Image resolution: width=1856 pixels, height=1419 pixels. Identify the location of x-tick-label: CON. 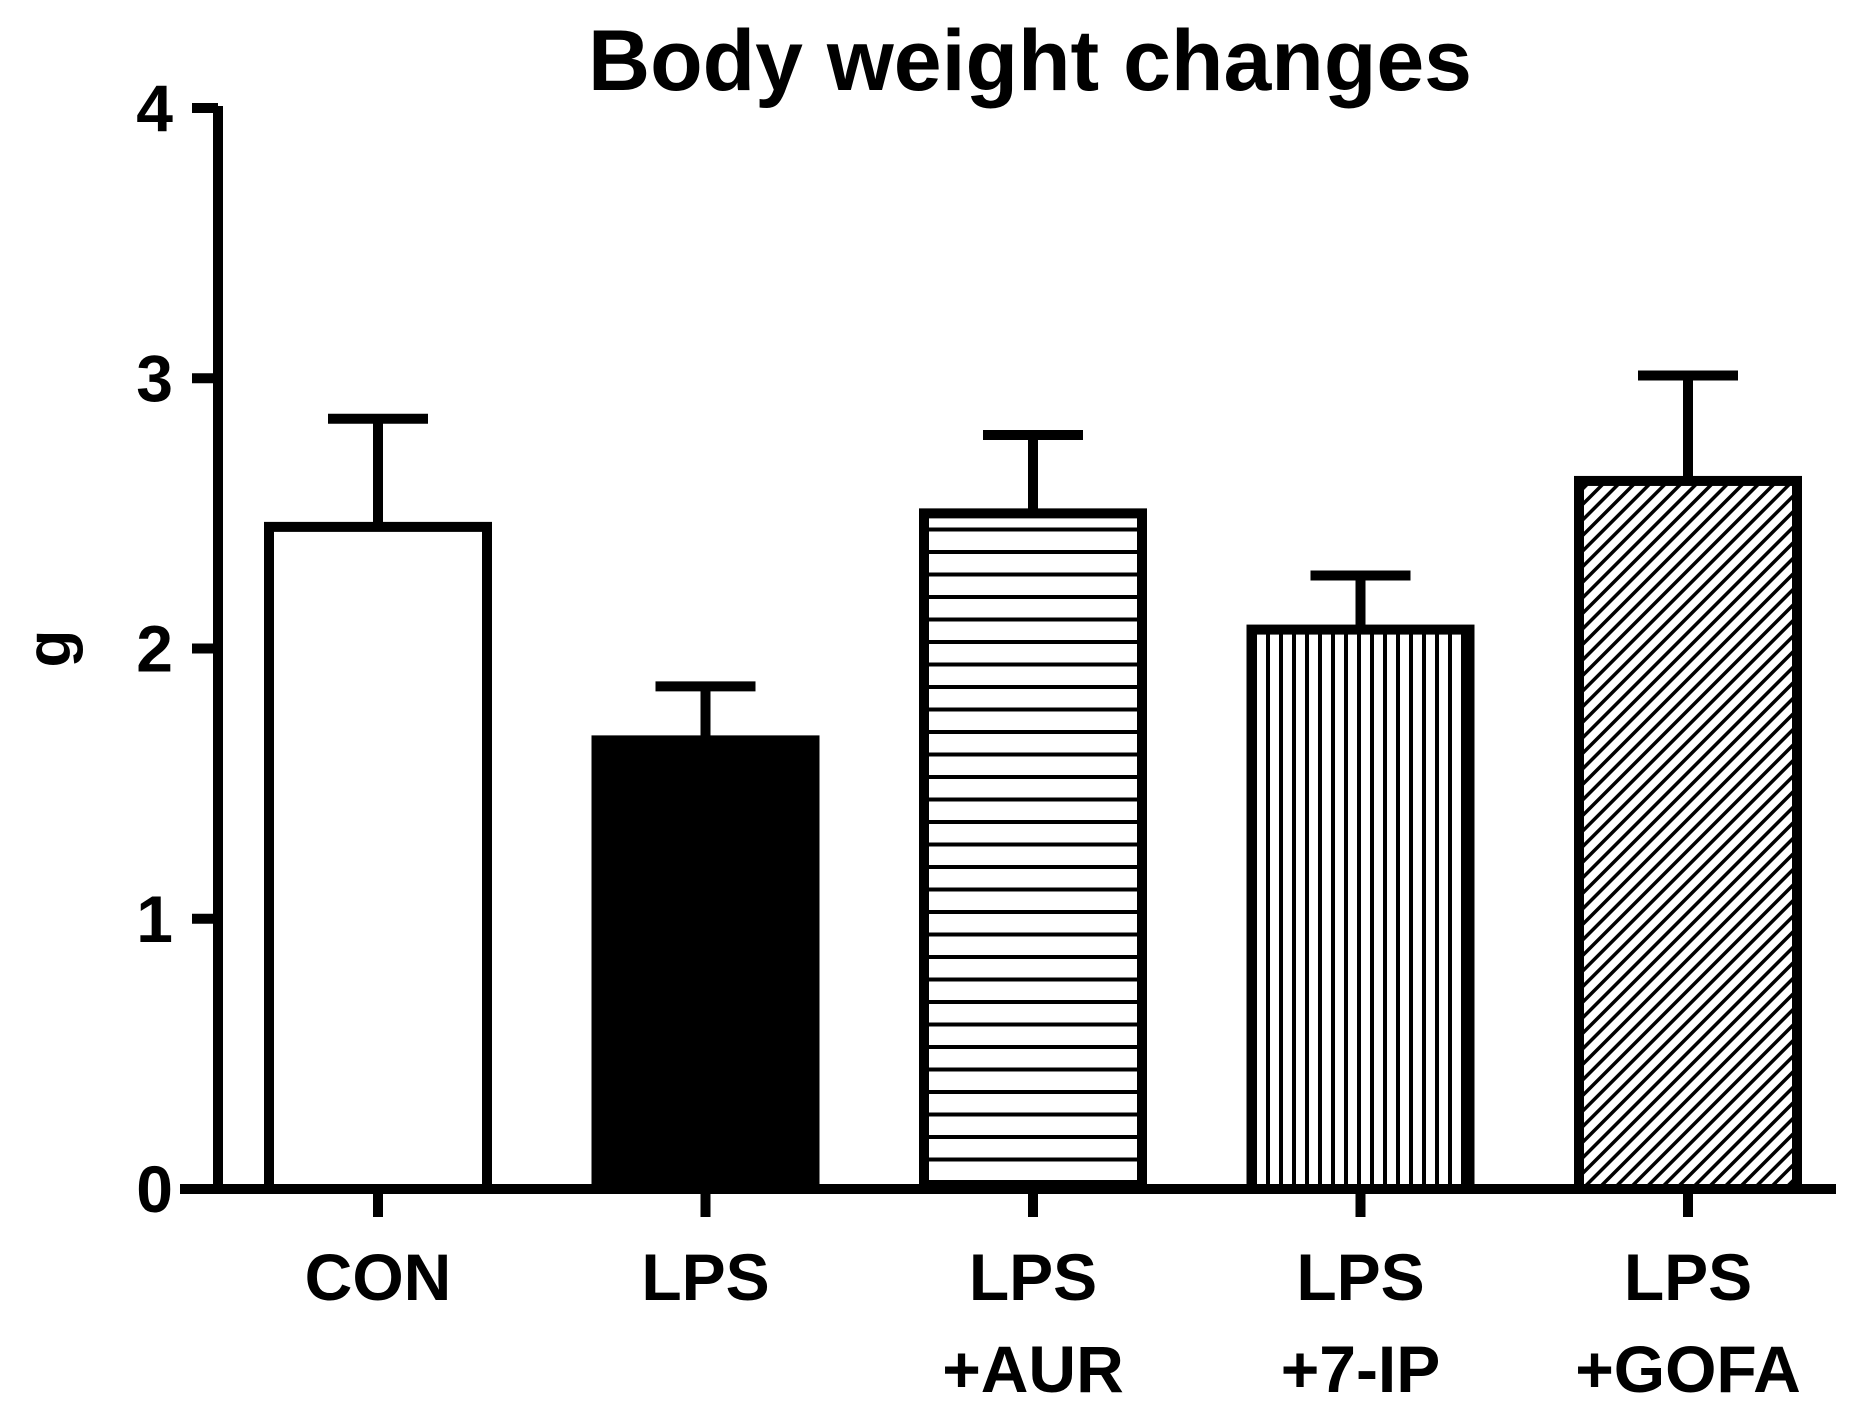
(378, 1277).